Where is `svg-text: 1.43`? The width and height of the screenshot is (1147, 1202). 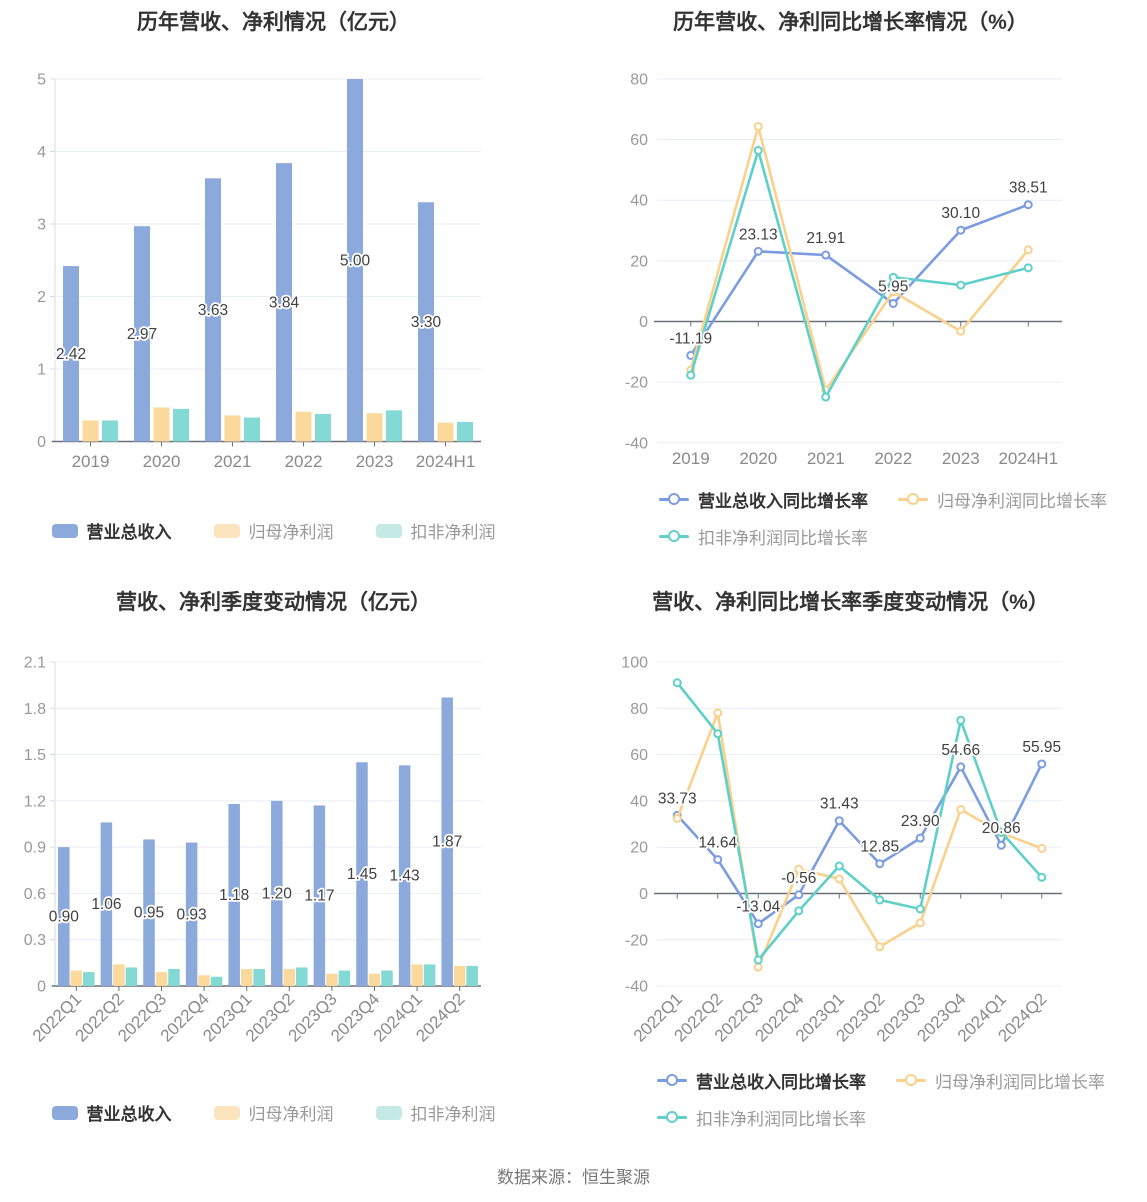 svg-text: 1.43 is located at coordinates (405, 876).